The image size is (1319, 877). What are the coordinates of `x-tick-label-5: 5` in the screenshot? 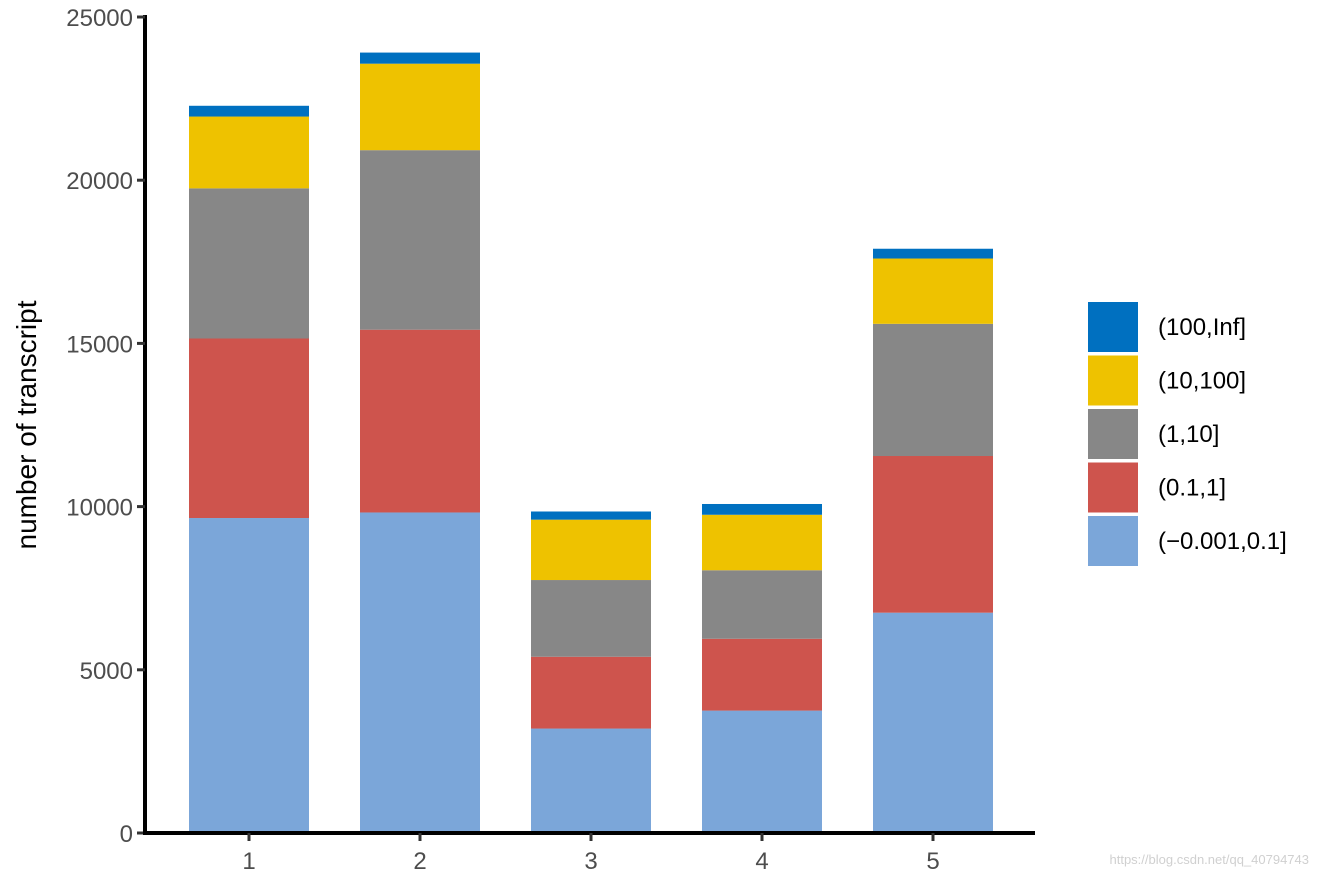 It's located at (932, 861).